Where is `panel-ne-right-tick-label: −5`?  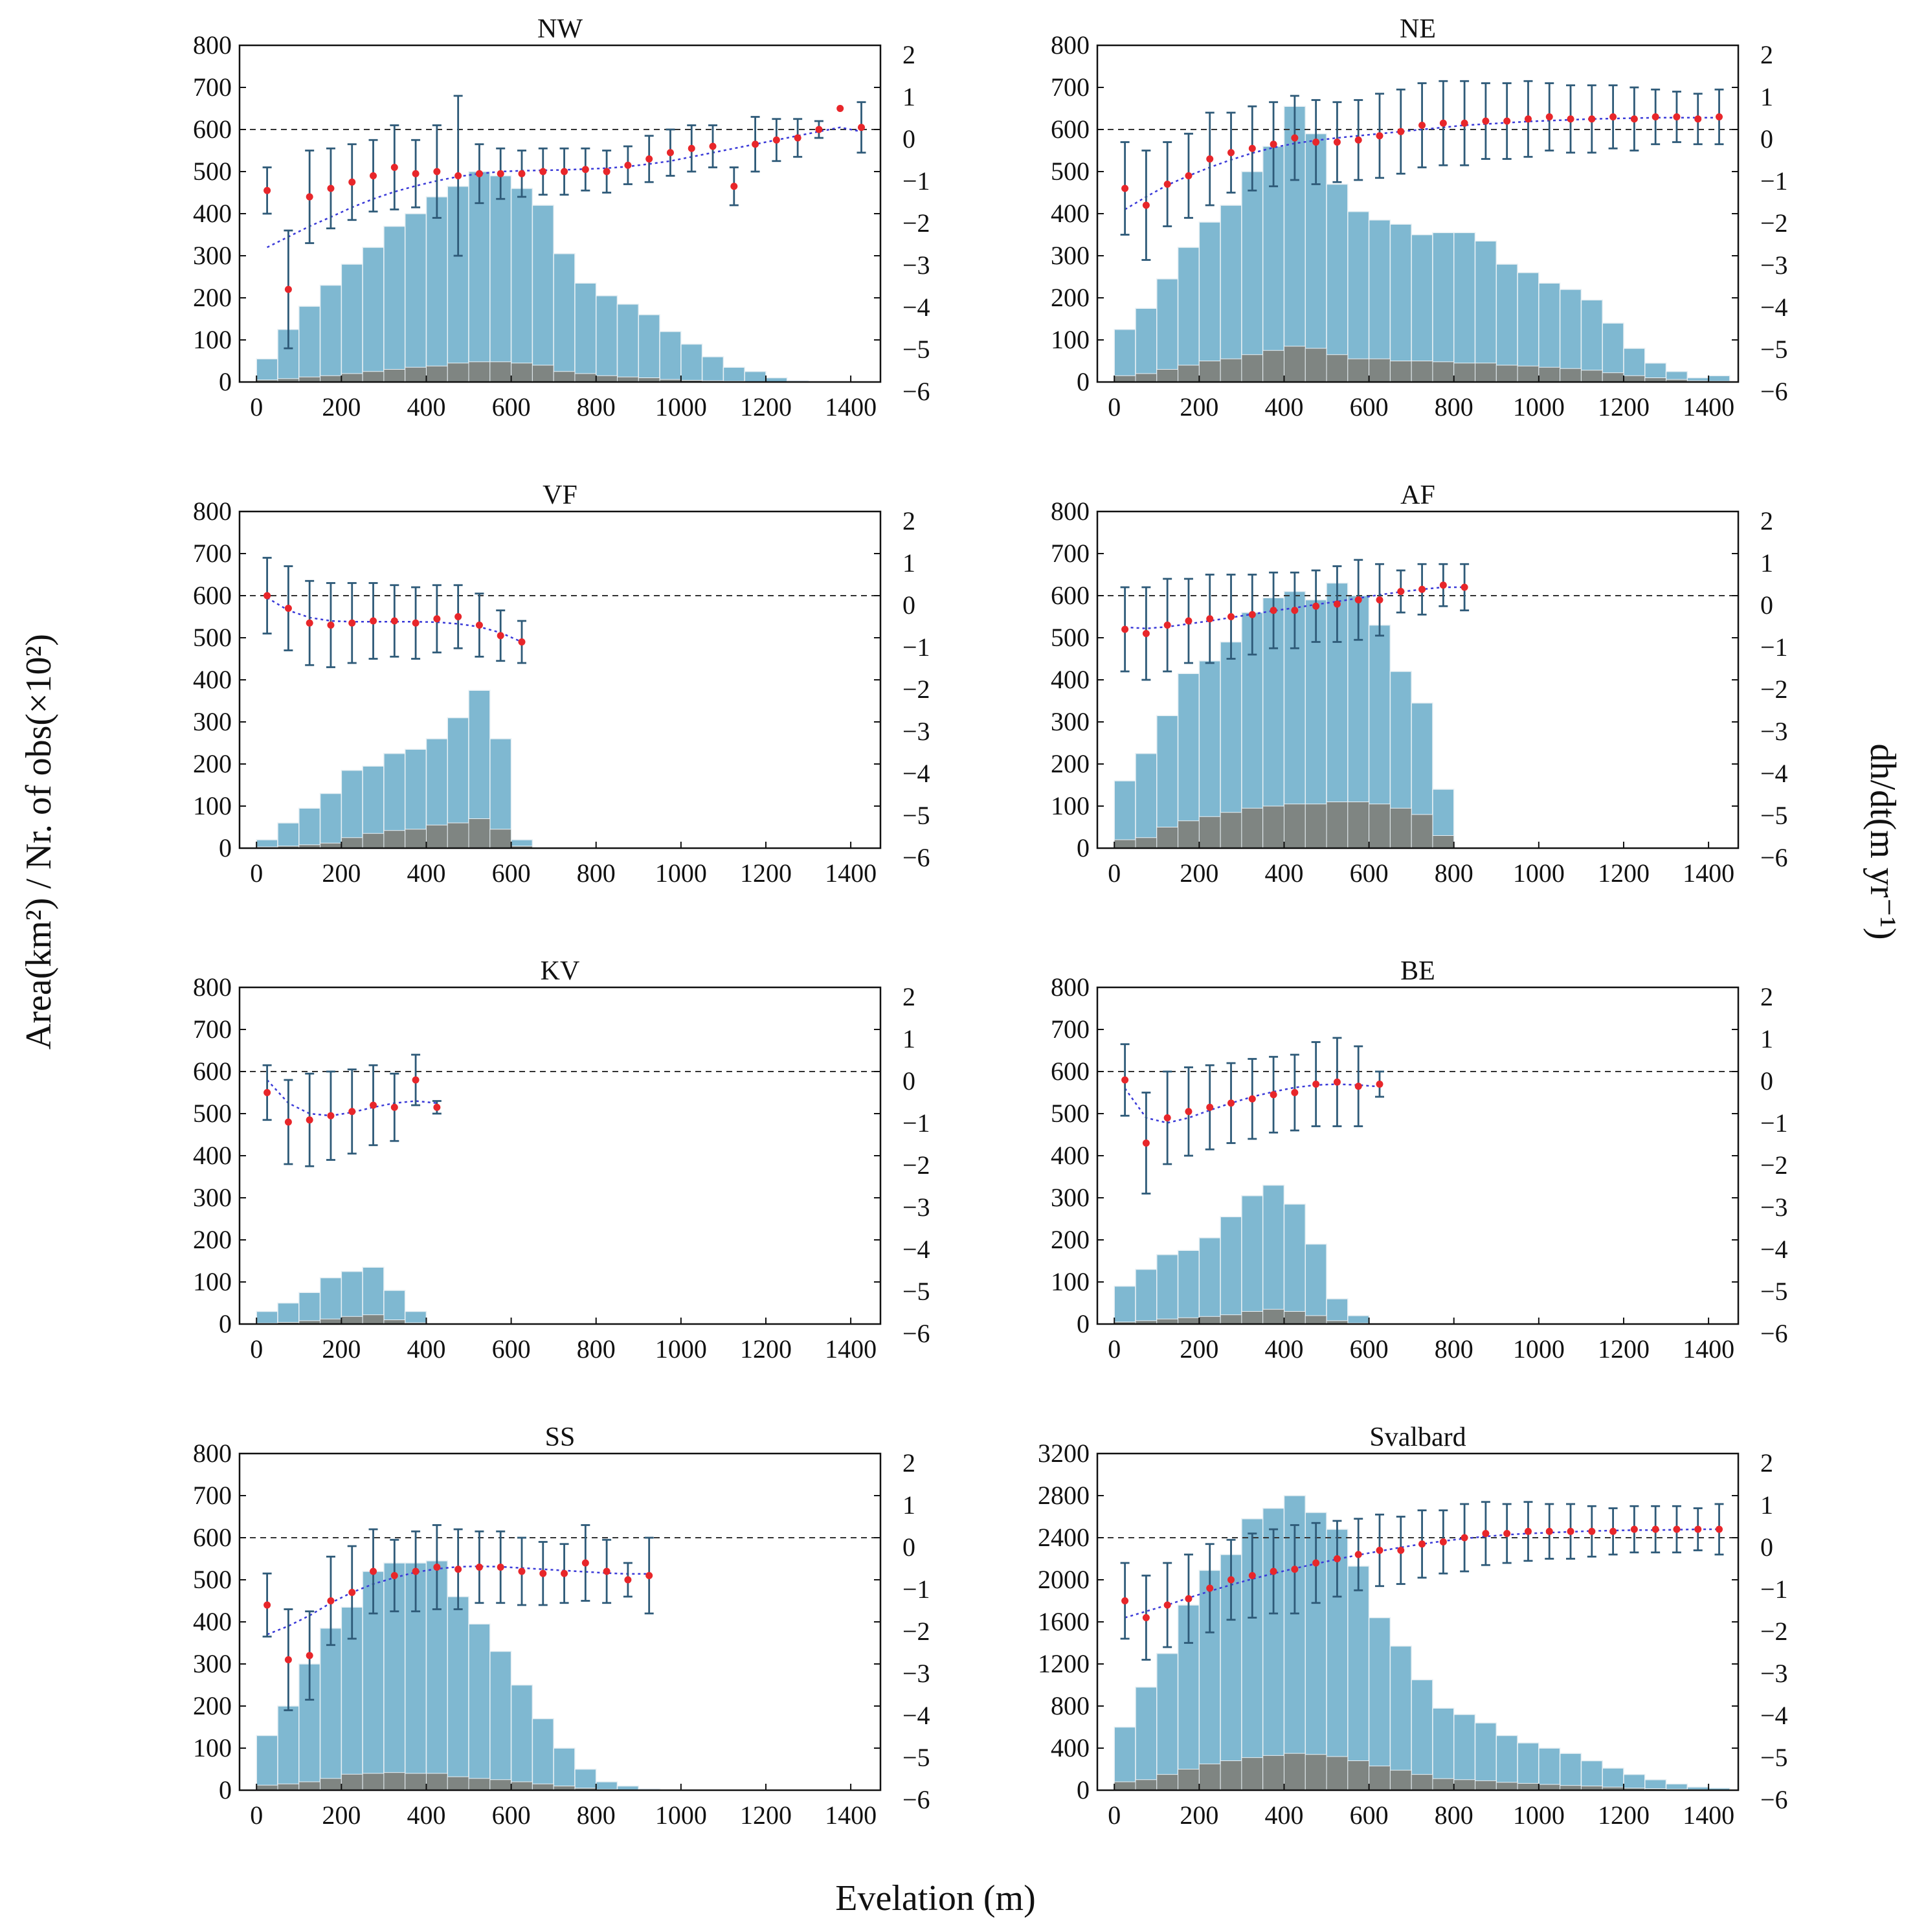 panel-ne-right-tick-label: −5 is located at coordinates (1774, 349).